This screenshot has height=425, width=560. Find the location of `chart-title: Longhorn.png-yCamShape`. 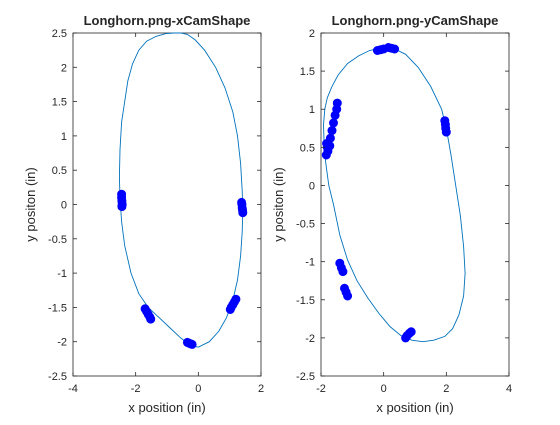

chart-title: Longhorn.png-yCamShape is located at coordinates (415, 20).